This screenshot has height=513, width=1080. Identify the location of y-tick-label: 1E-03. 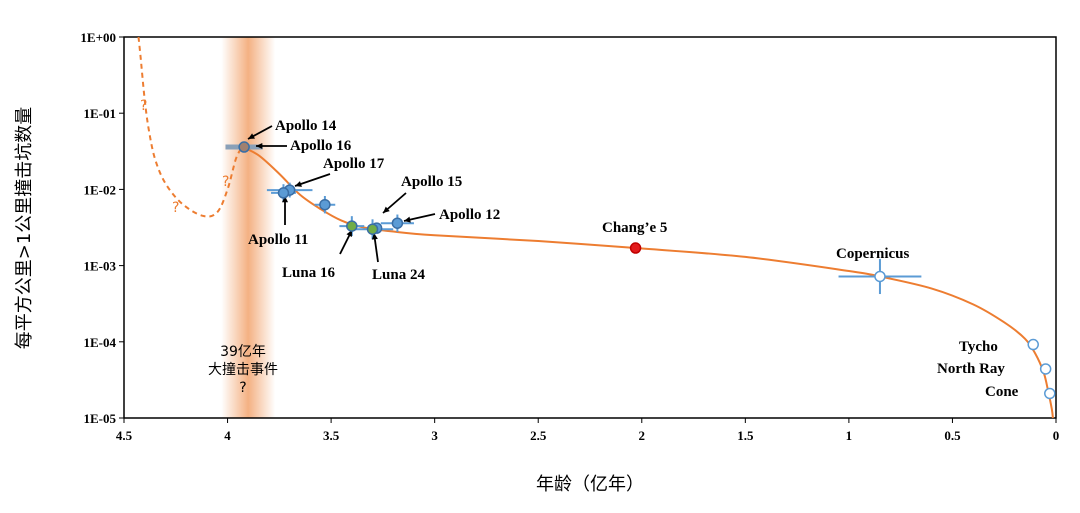
(100, 266).